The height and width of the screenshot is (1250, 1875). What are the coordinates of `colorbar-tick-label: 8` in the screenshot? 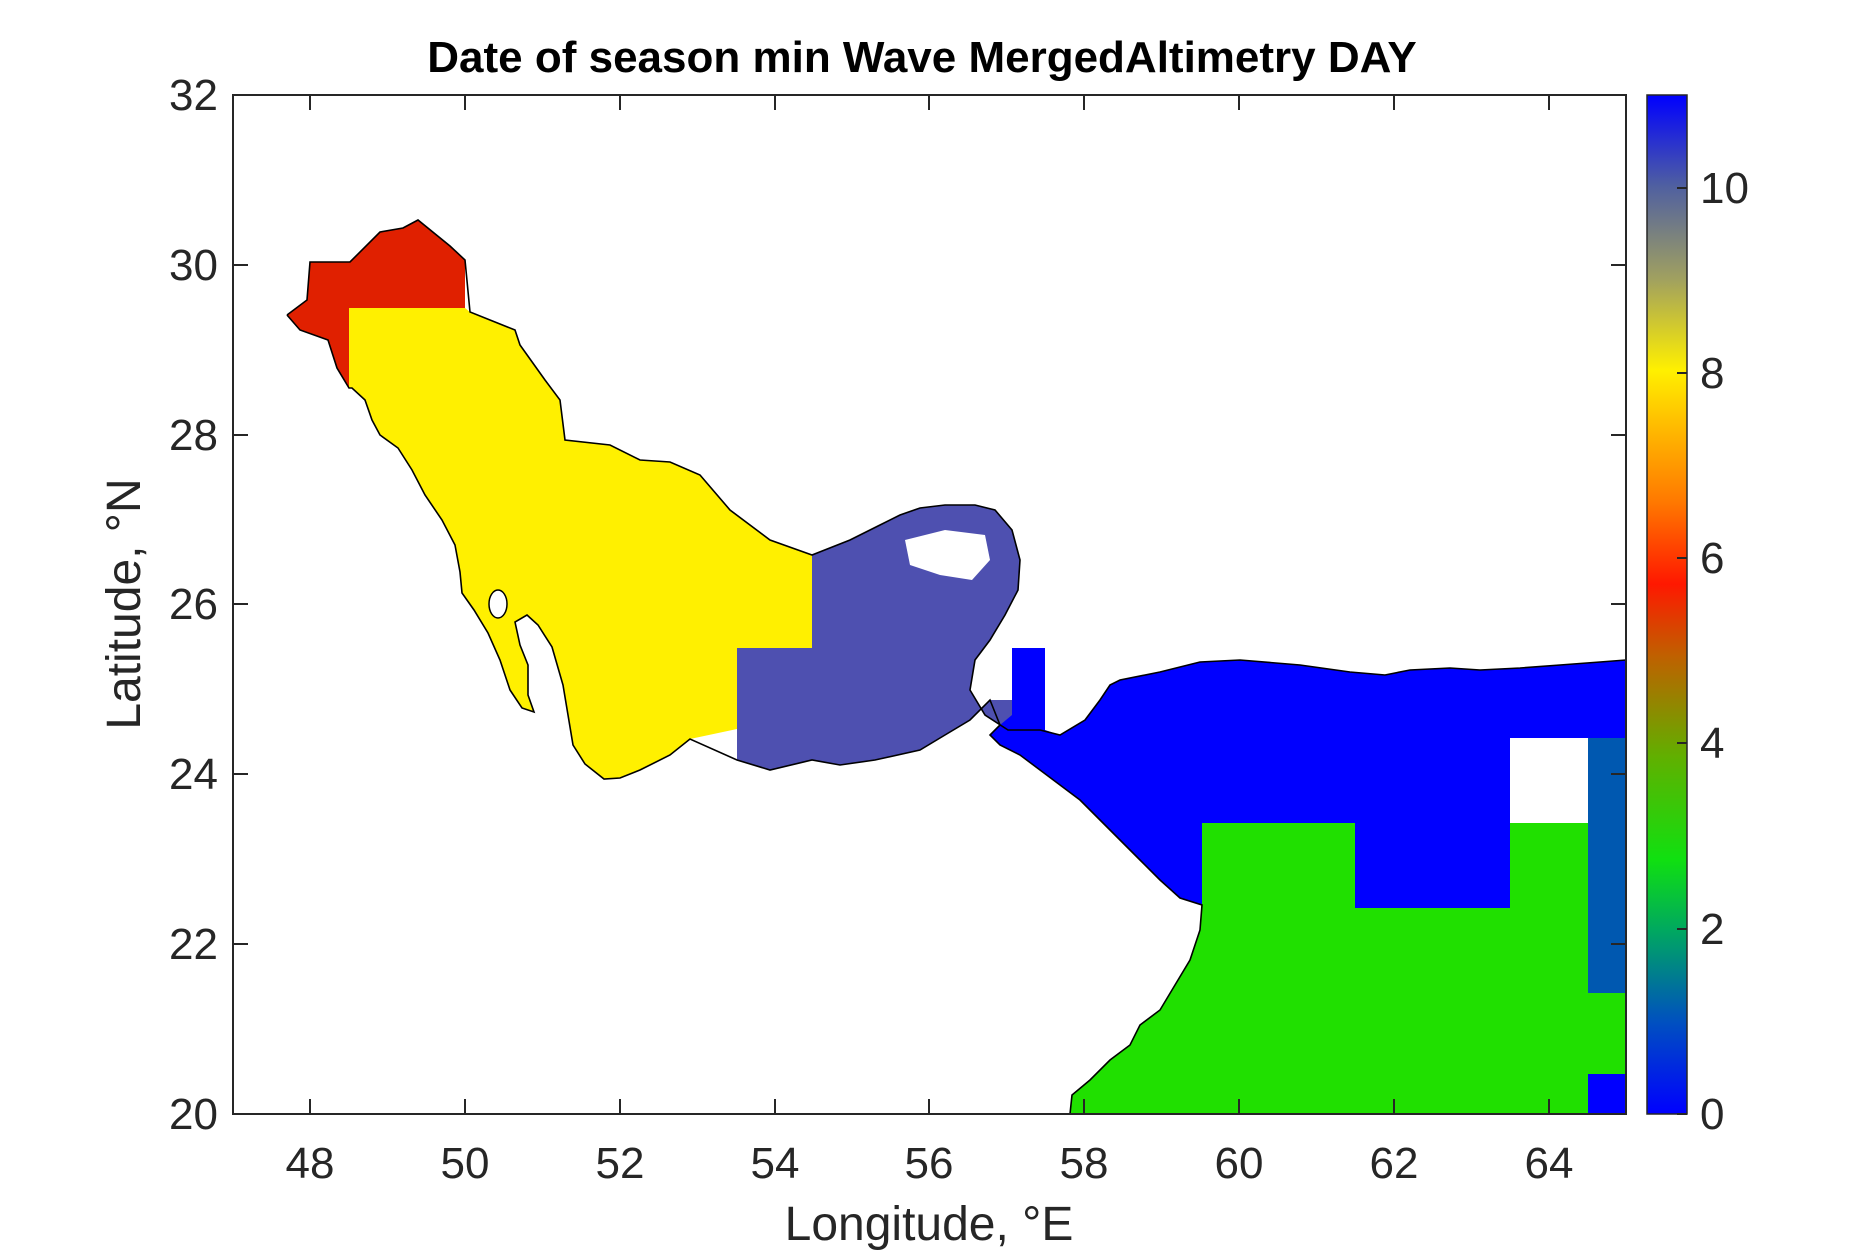 It's located at (1712, 373).